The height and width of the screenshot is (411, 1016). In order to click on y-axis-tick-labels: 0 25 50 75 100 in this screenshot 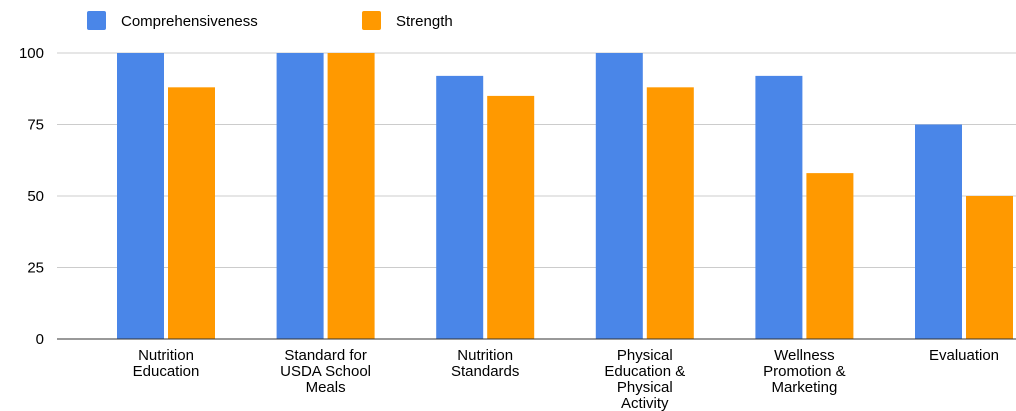, I will do `click(31, 196)`.